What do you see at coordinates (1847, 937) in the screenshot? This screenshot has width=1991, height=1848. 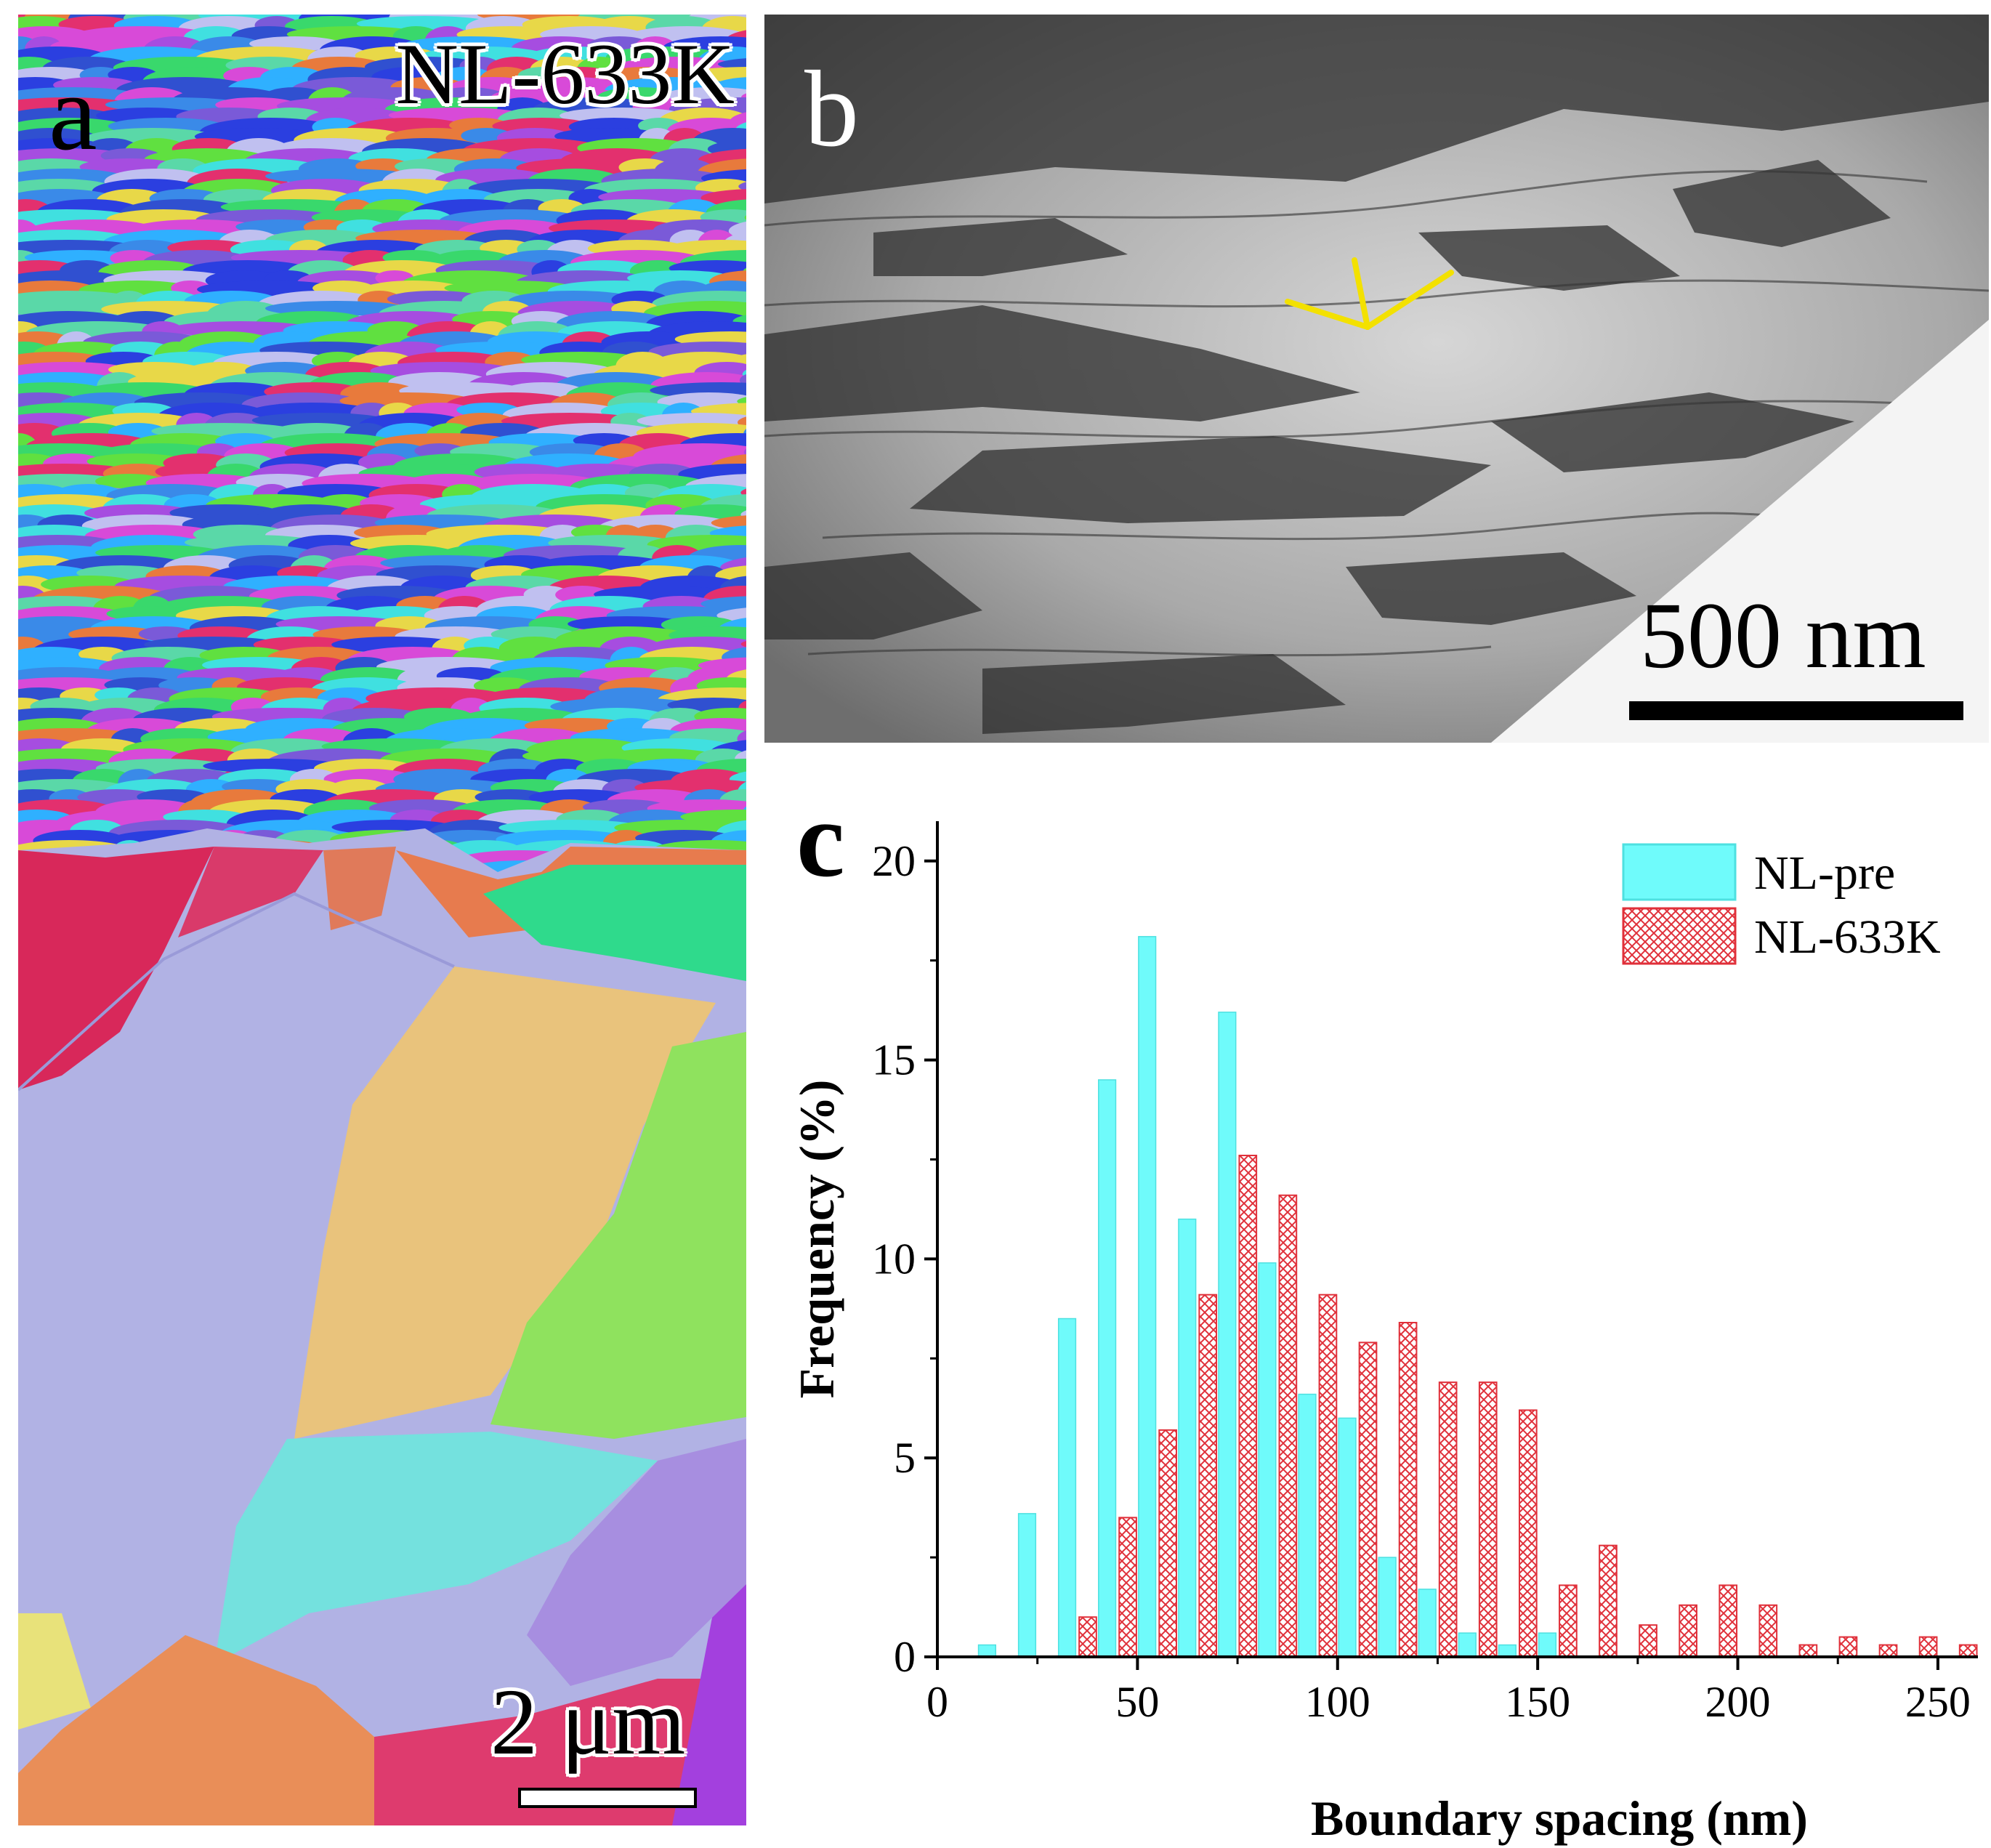 I see `legend-label-nl-633k: NL-633K` at bounding box center [1847, 937].